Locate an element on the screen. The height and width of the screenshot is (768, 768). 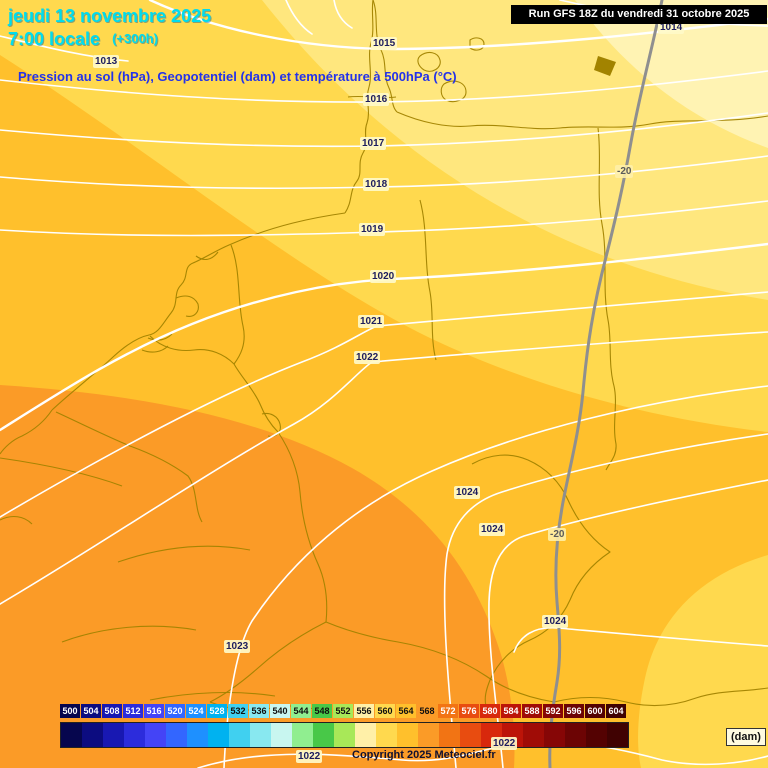
isobar-label: 1019 is located at coordinates (372, 229).